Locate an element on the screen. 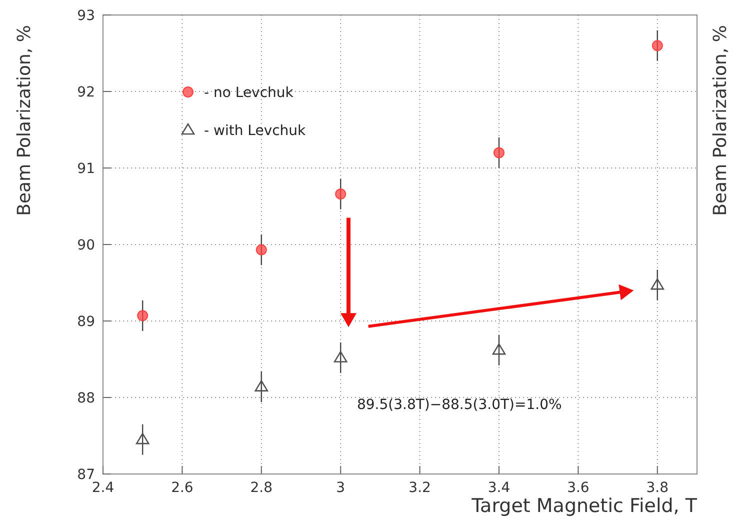 The image size is (738, 518). y2-axis-title: Beam Polarization, % is located at coordinates (720, 120).